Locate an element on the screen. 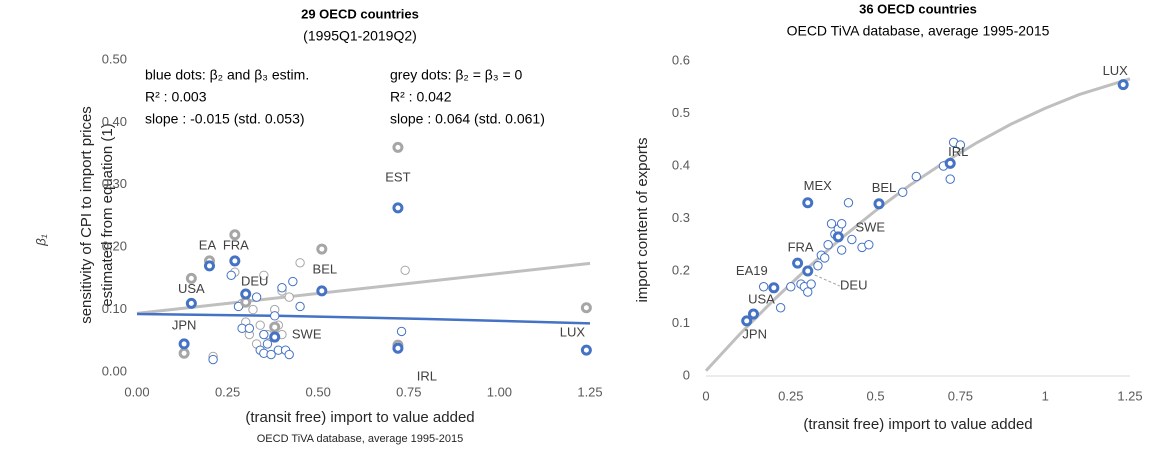 The width and height of the screenshot is (1151, 457). x-tick-label: 0 is located at coordinates (705, 395).